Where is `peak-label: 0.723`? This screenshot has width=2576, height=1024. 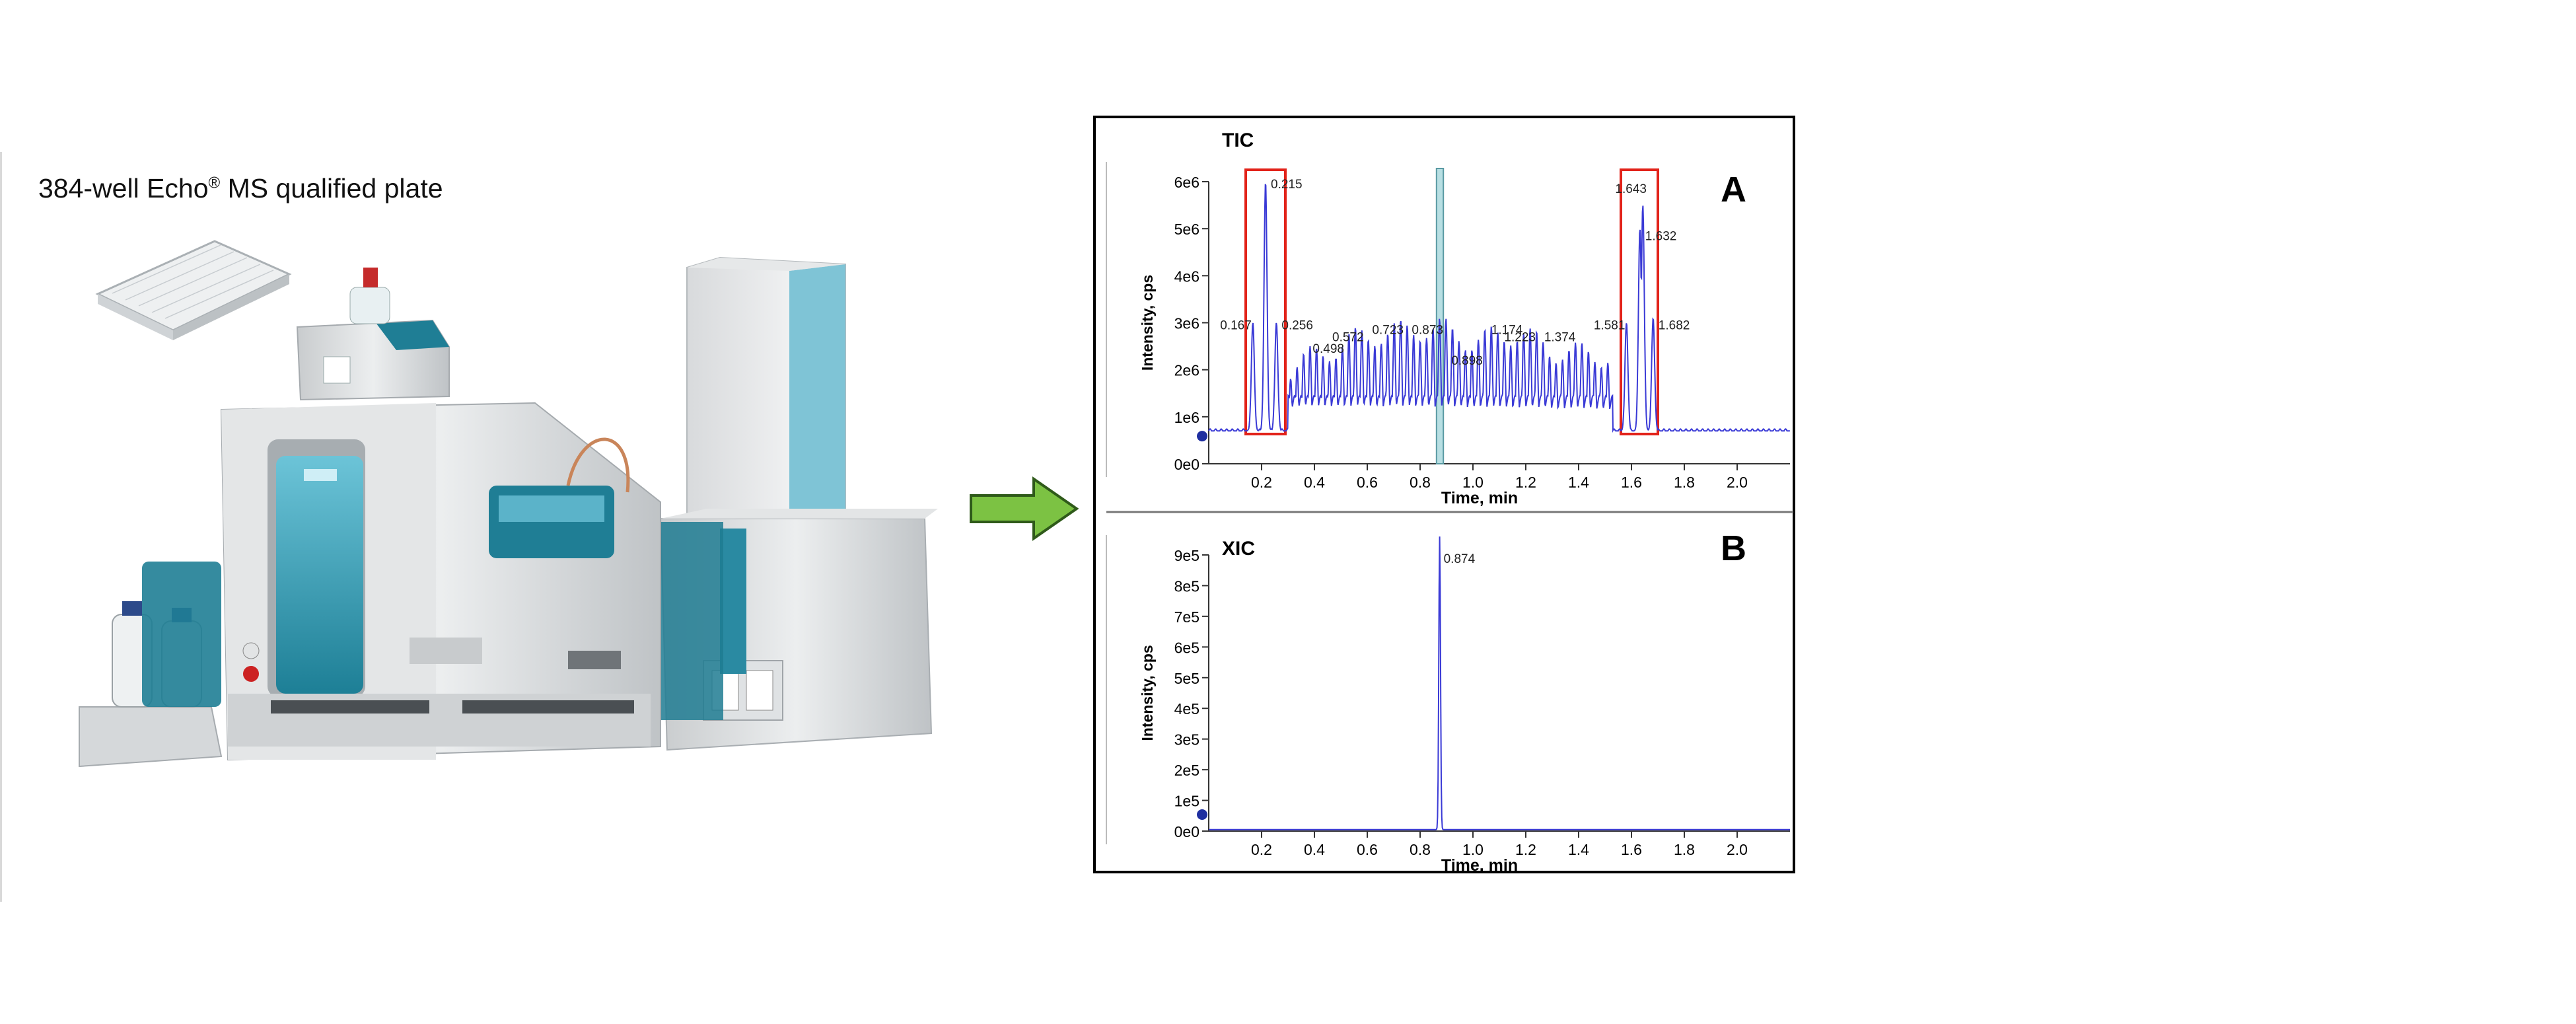 peak-label: 0.723 is located at coordinates (1388, 331).